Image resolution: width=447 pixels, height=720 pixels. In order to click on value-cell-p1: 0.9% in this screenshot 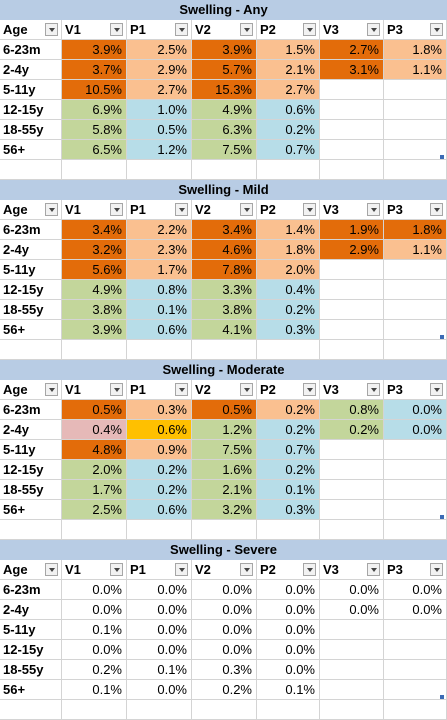, I will do `click(159, 450)`.